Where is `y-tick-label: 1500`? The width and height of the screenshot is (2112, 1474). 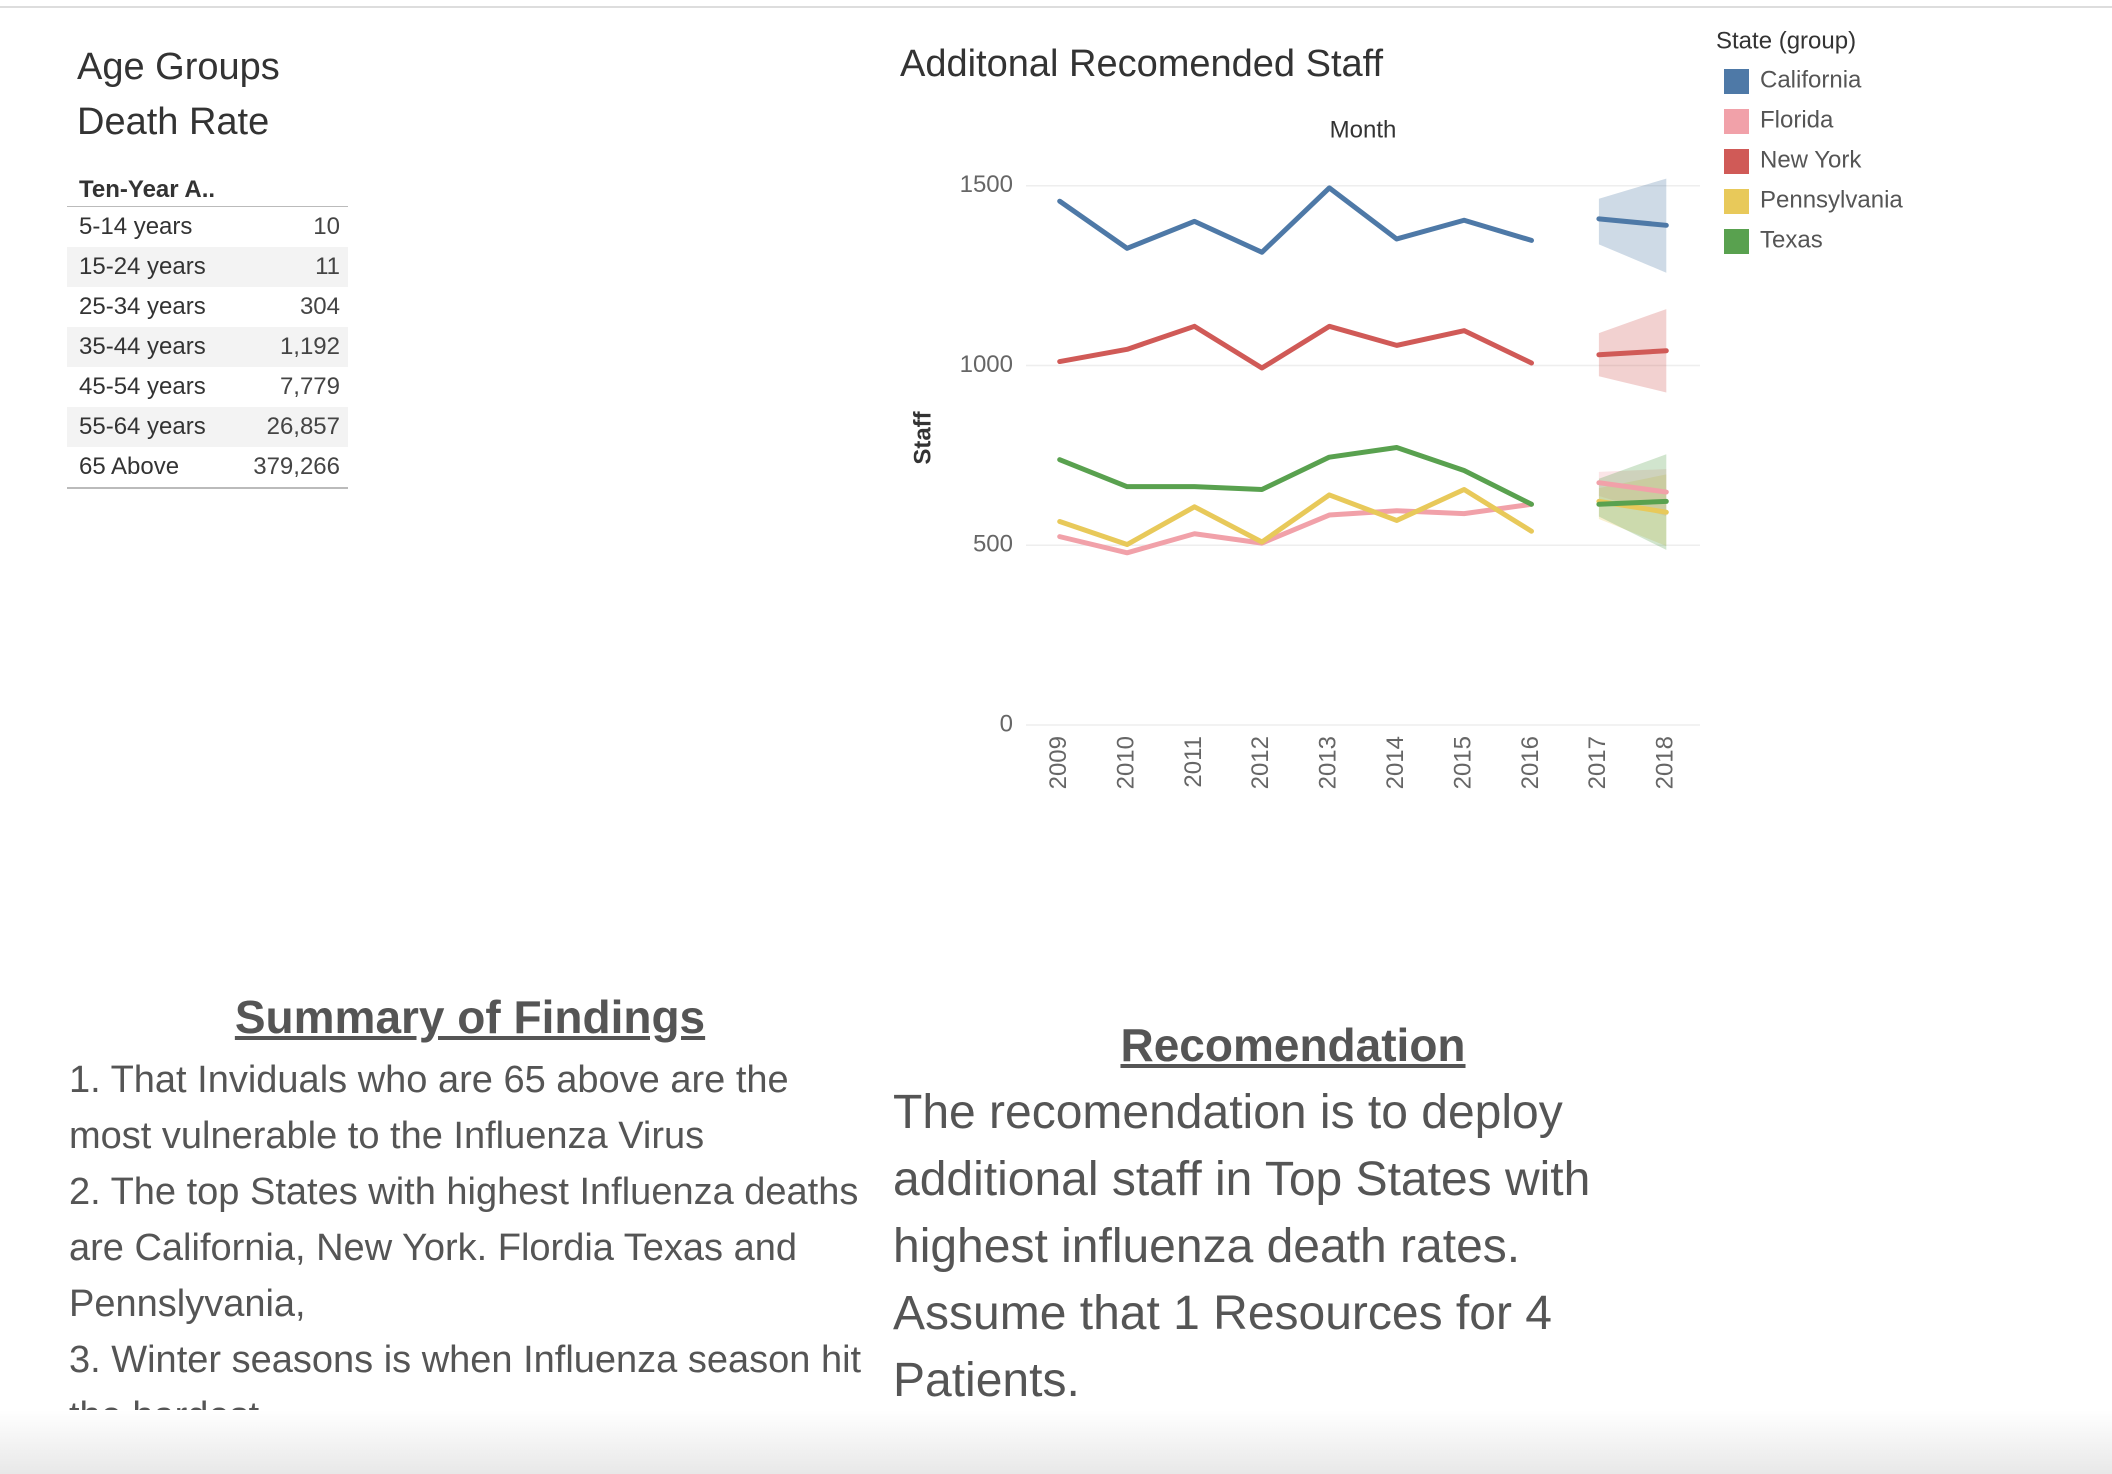 y-tick-label: 1500 is located at coordinates (986, 184).